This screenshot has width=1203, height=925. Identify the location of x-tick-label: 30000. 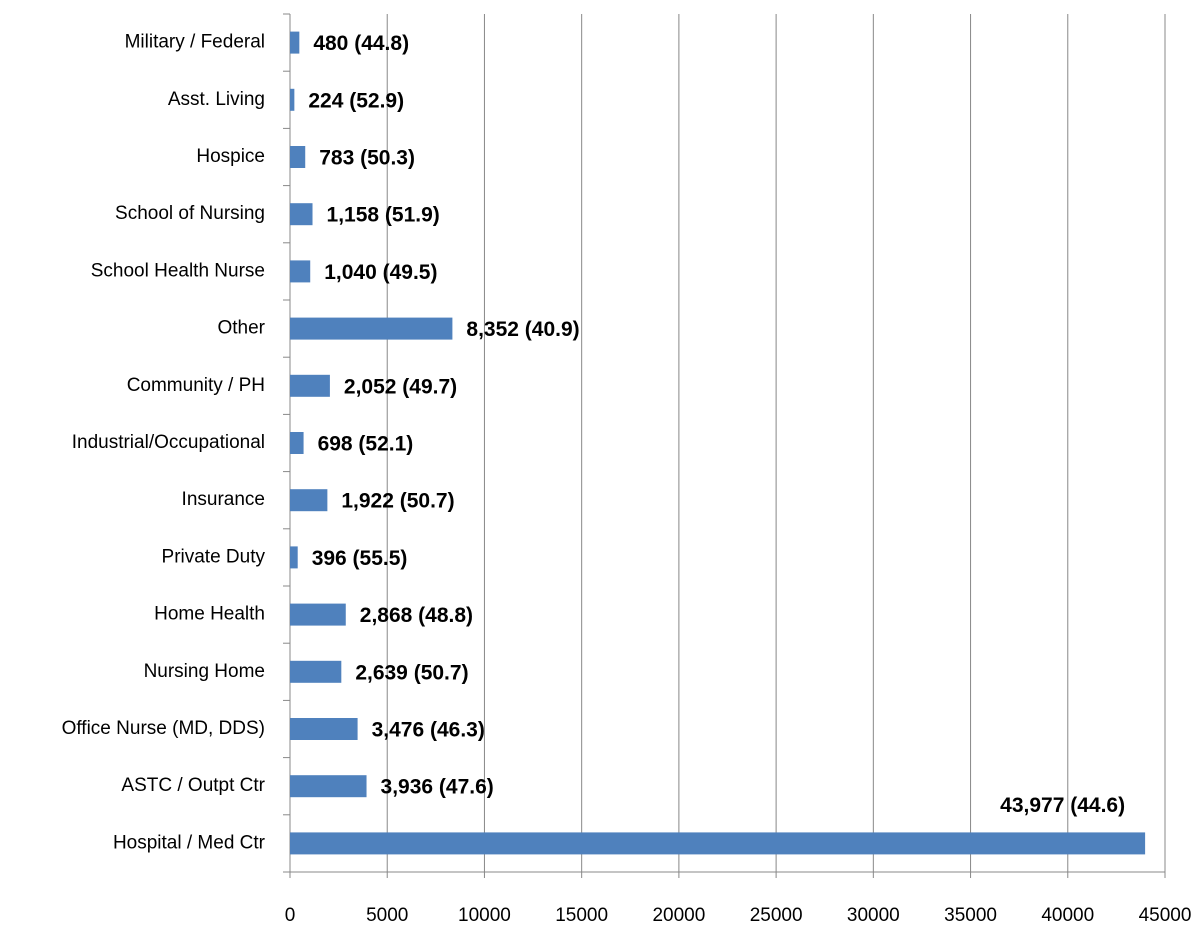
(873, 915).